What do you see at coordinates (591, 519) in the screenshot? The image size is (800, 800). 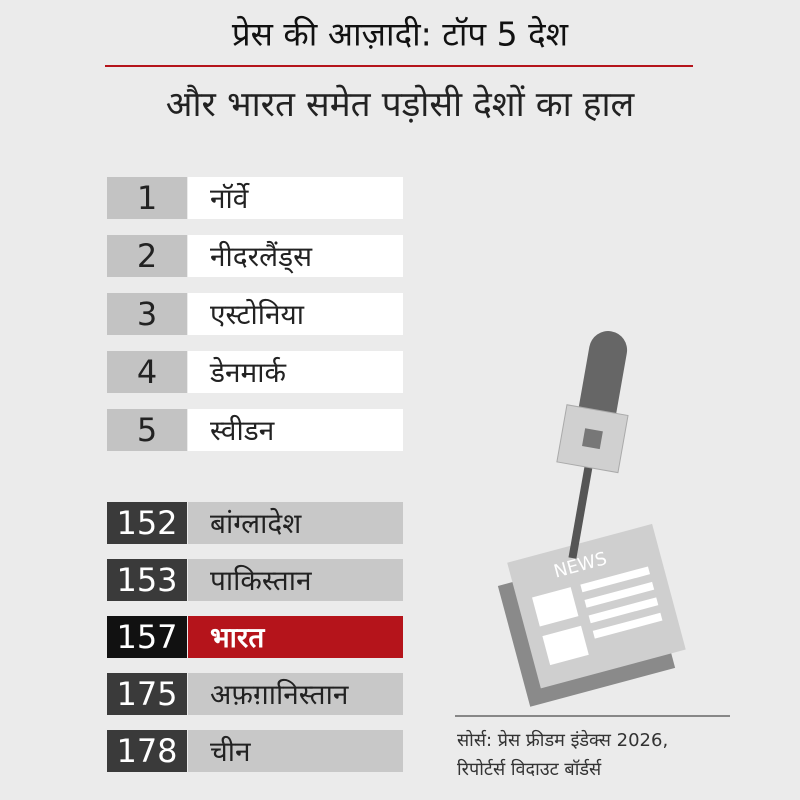 I see `illustration: NEWS` at bounding box center [591, 519].